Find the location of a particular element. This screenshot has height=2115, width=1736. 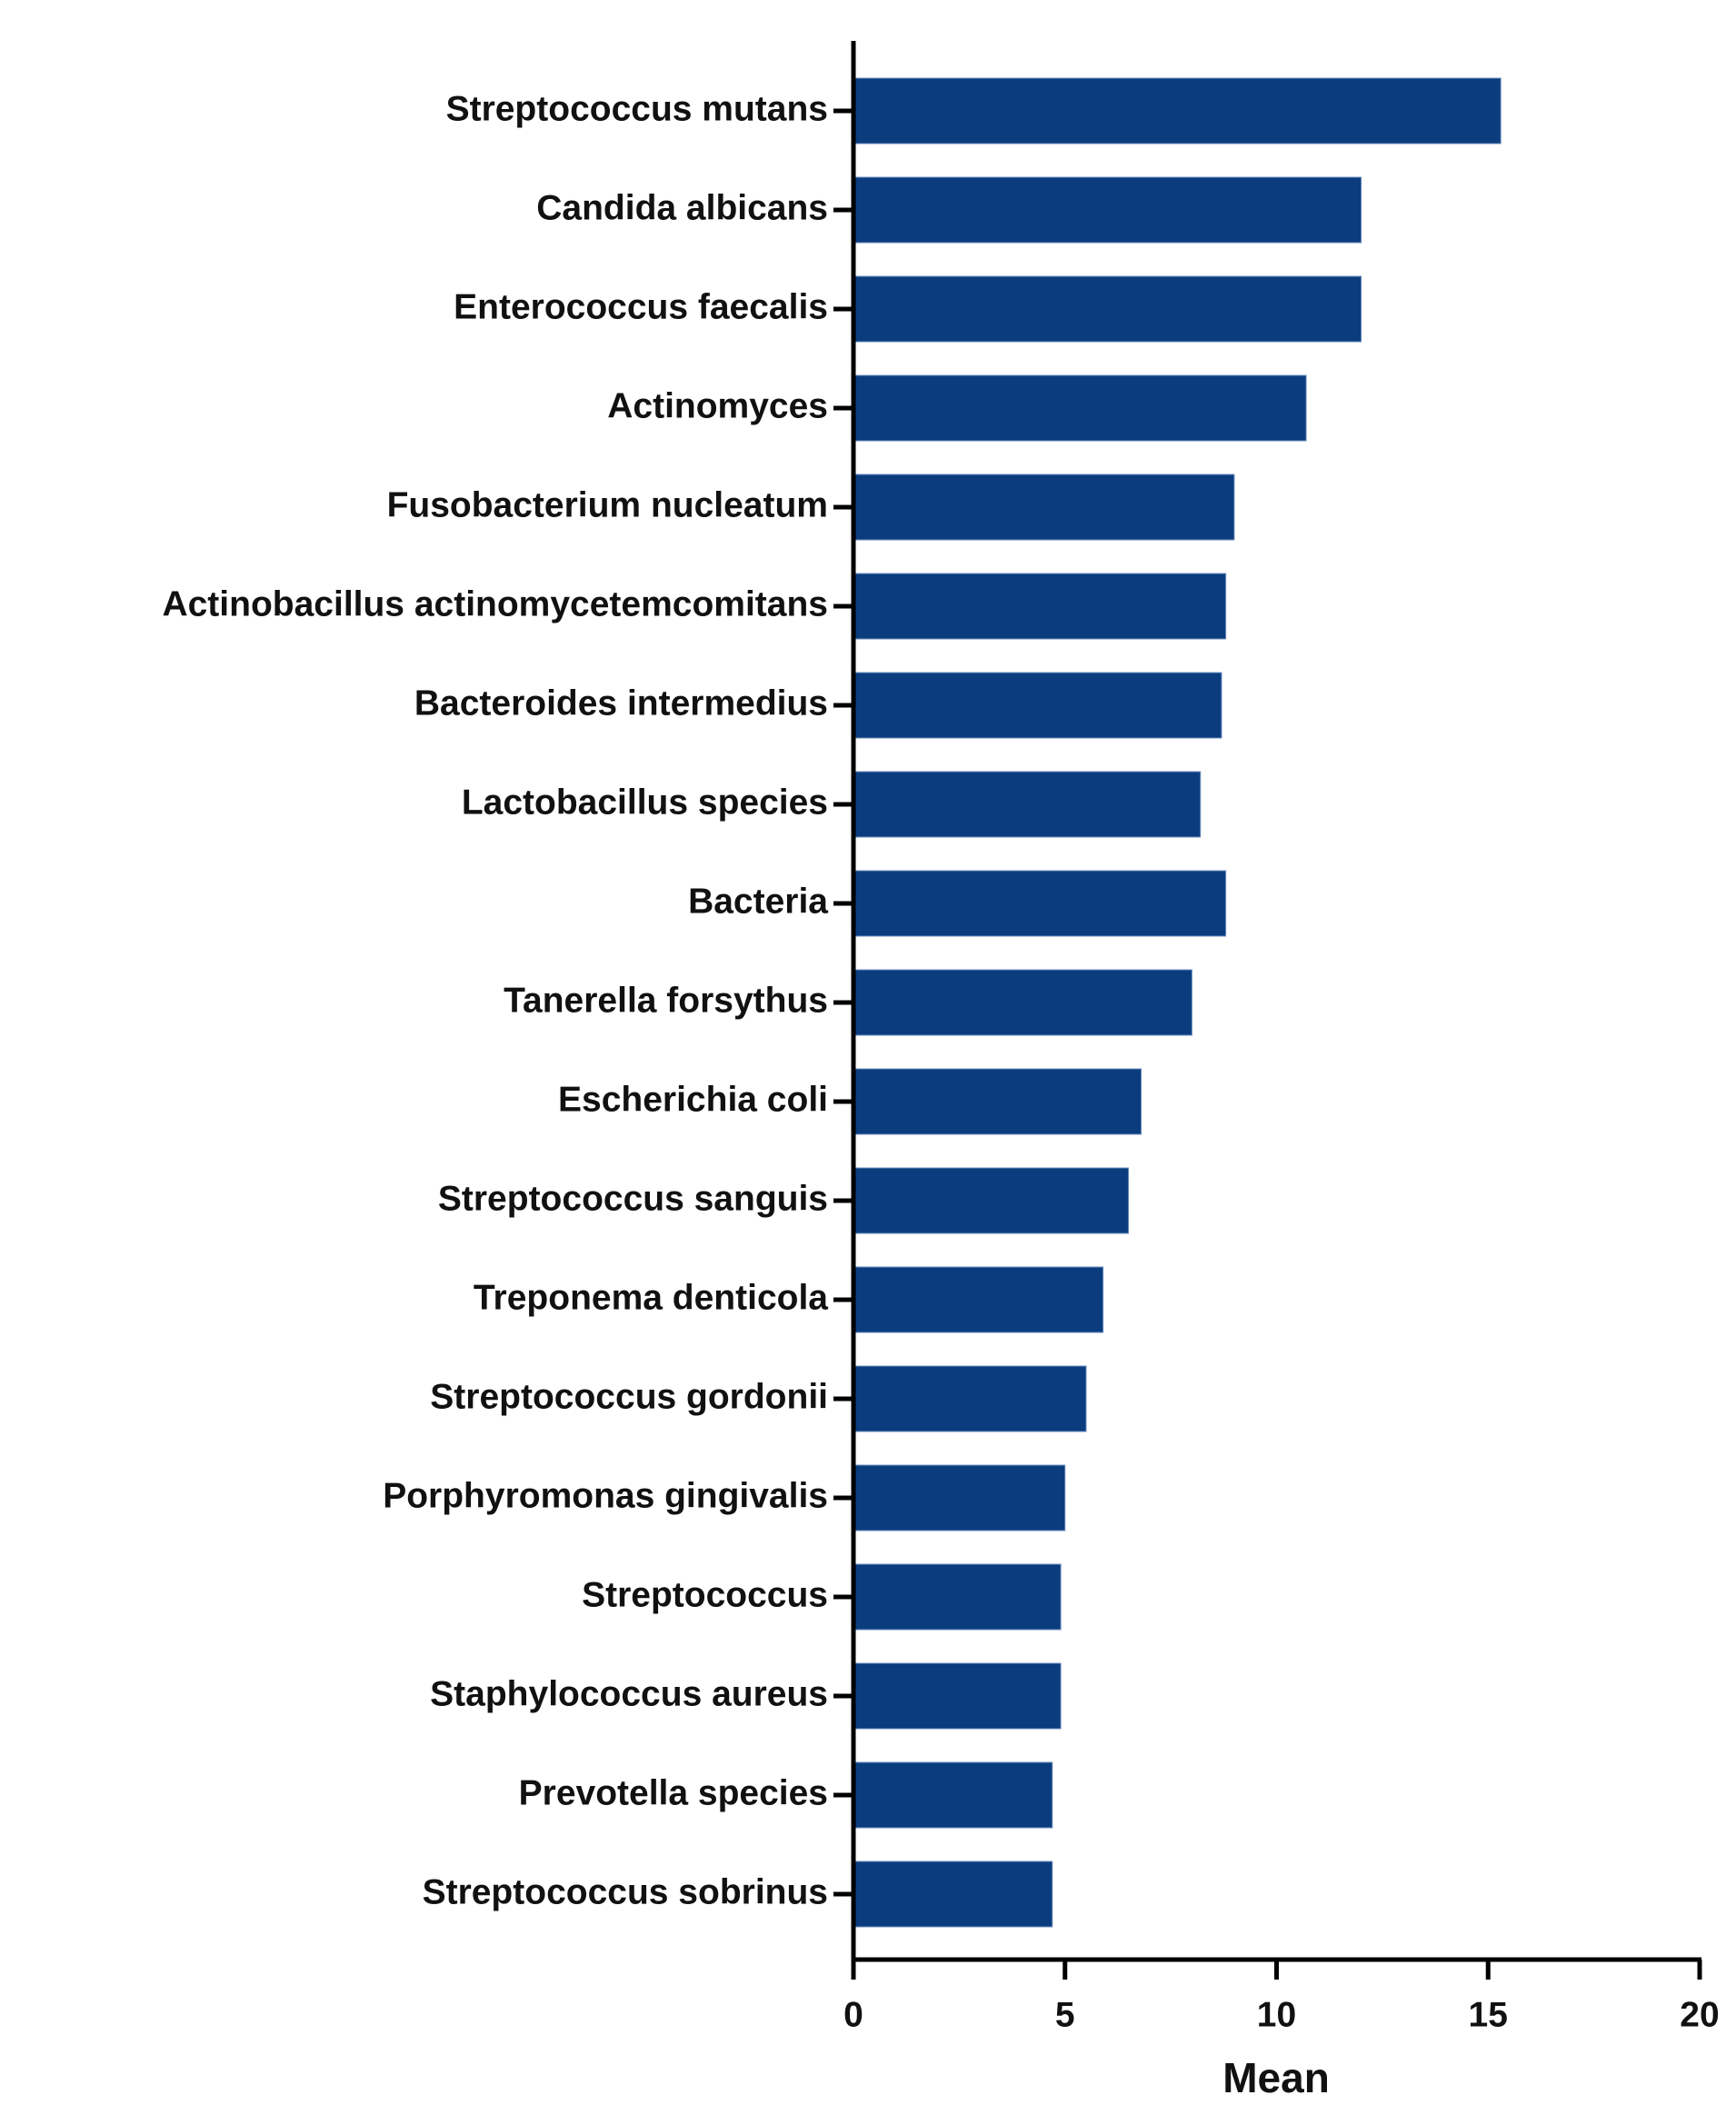

y-tick-label: Porphyromonas gingivalis is located at coordinates (606, 1495).